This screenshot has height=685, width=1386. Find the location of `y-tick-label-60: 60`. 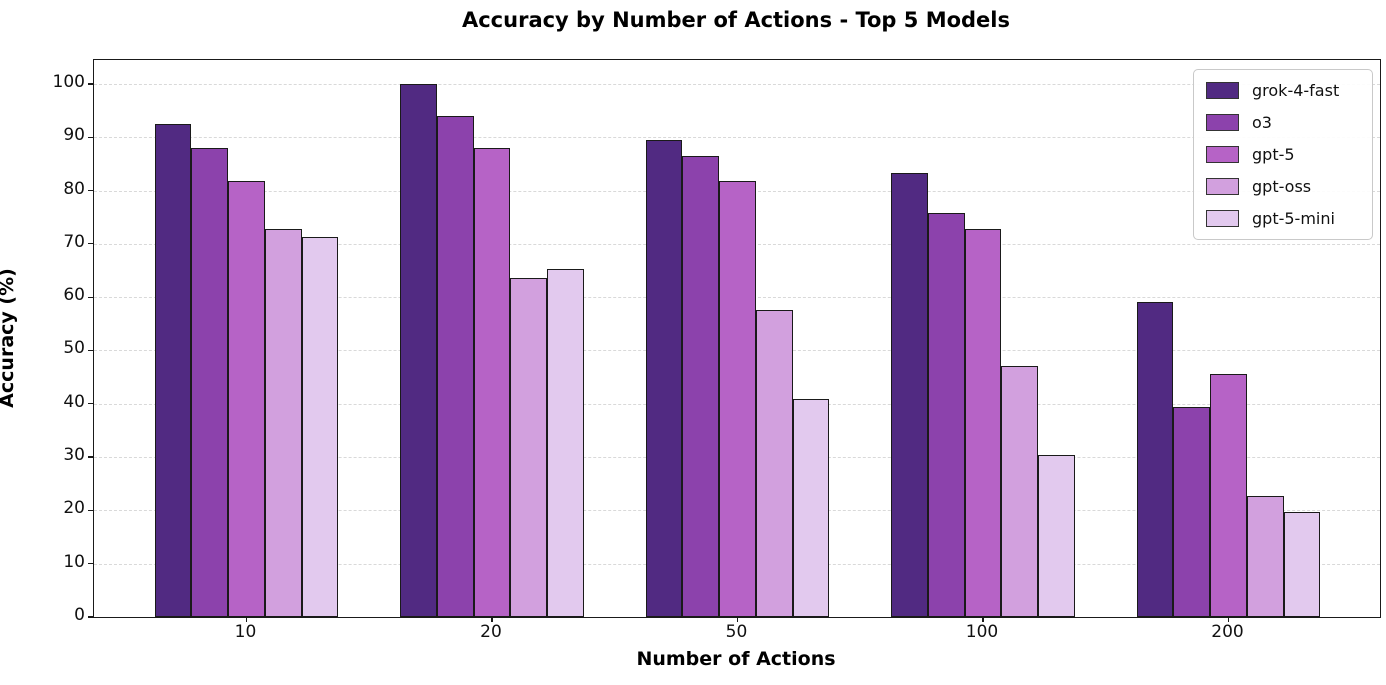

y-tick-label-60: 60 is located at coordinates (74, 295).